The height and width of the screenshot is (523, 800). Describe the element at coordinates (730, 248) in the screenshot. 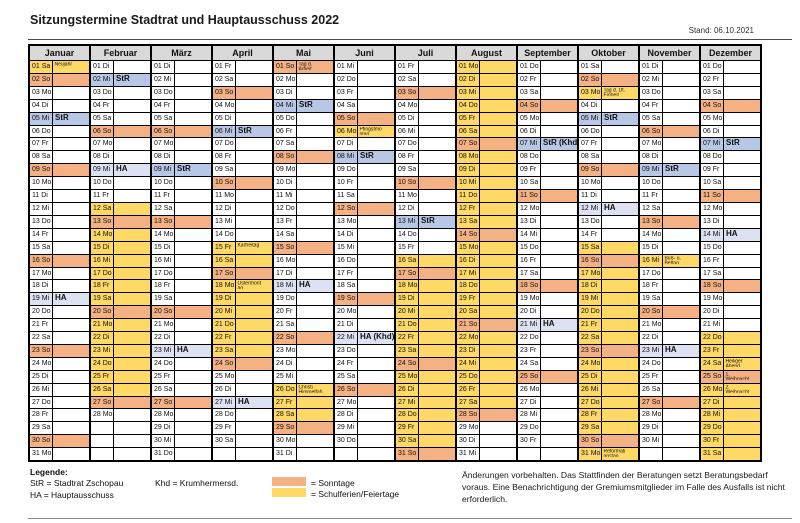

I see `day-row: 15 Do` at that location.